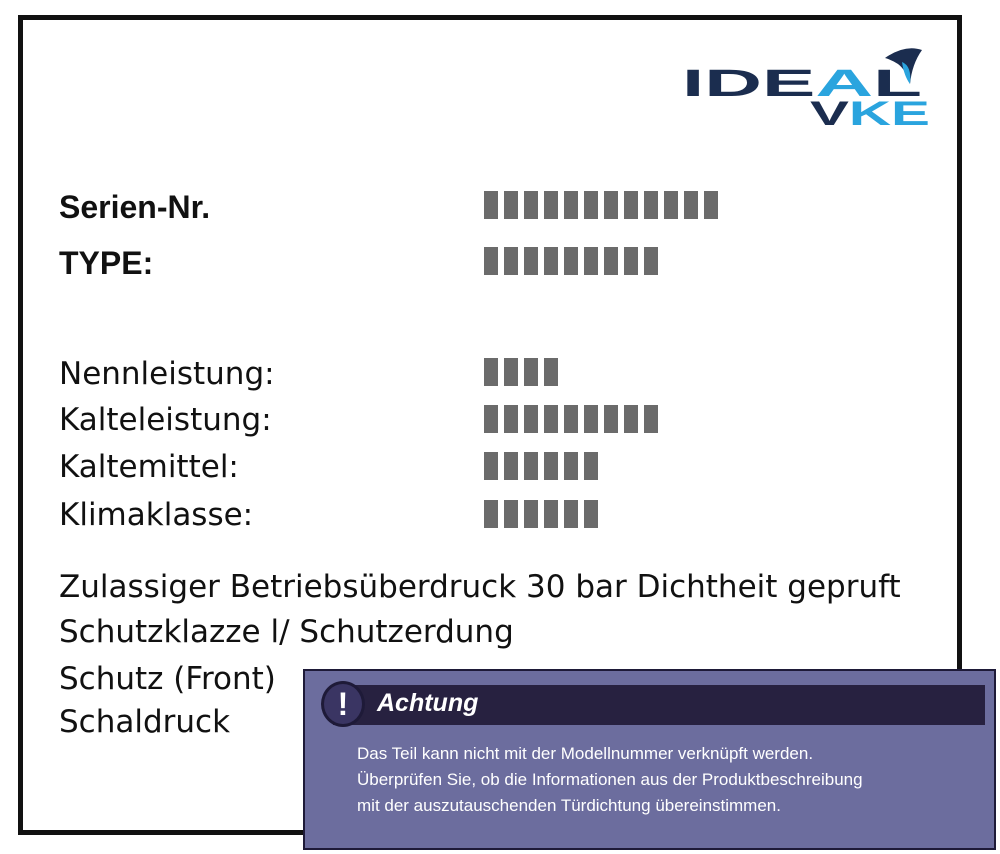 The width and height of the screenshot is (1000, 854). What do you see at coordinates (145, 722) in the screenshot?
I see `note-sound-pressure: Schaldruck` at bounding box center [145, 722].